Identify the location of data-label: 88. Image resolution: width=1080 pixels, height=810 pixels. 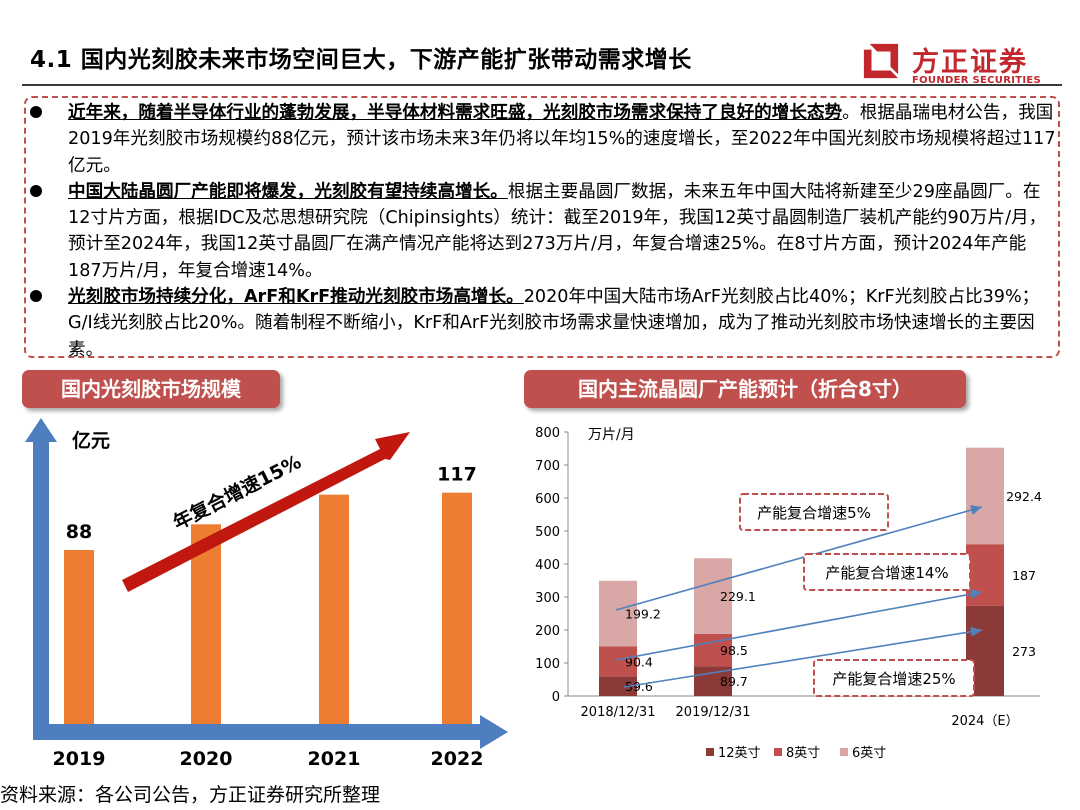
(79, 532).